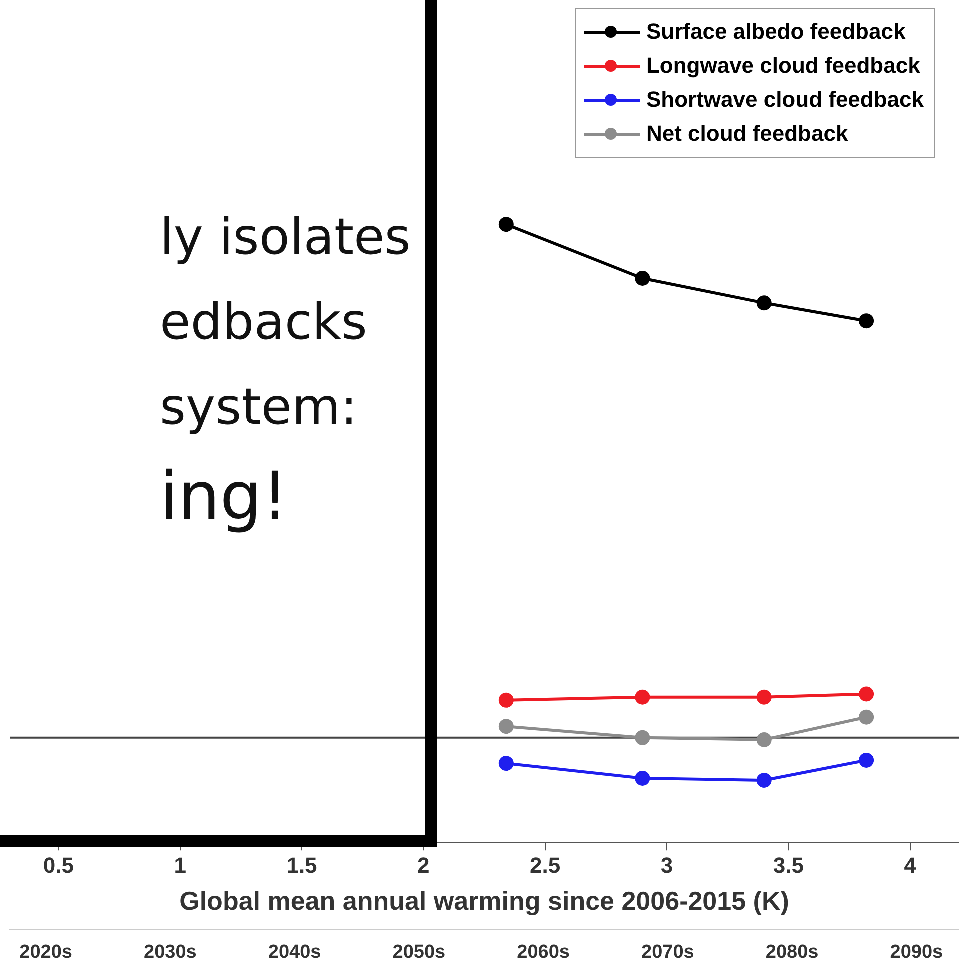  I want to click on x2-tick-label: 2060s, so click(543, 952).